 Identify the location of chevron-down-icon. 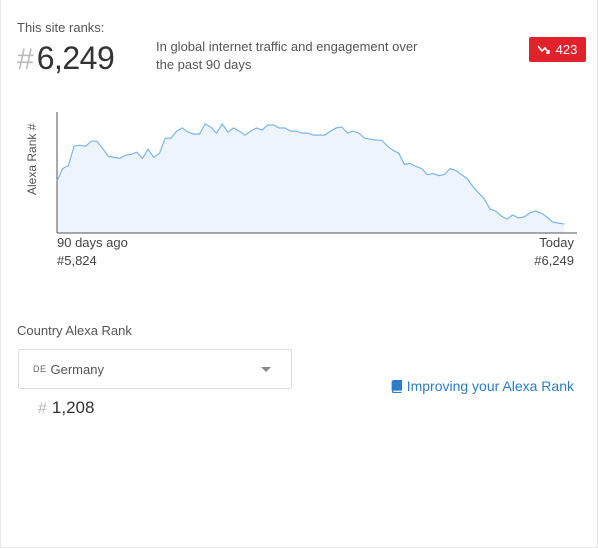
(266, 369).